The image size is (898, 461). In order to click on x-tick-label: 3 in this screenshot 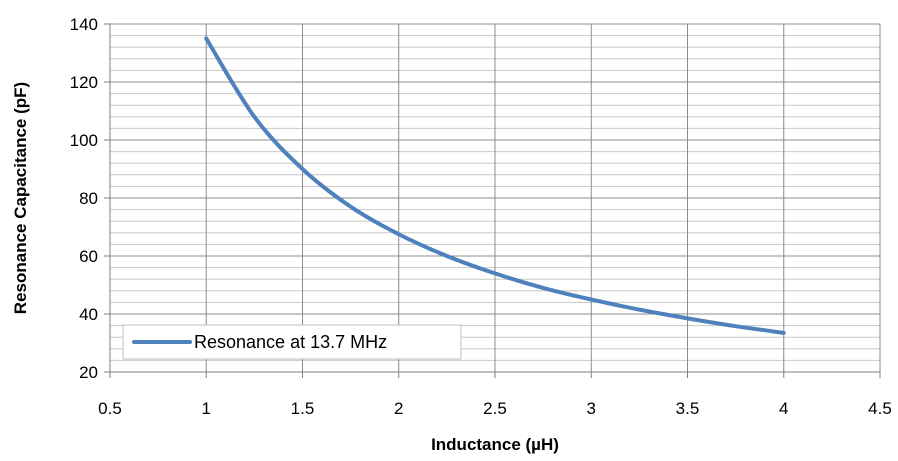, I will do `click(591, 408)`.